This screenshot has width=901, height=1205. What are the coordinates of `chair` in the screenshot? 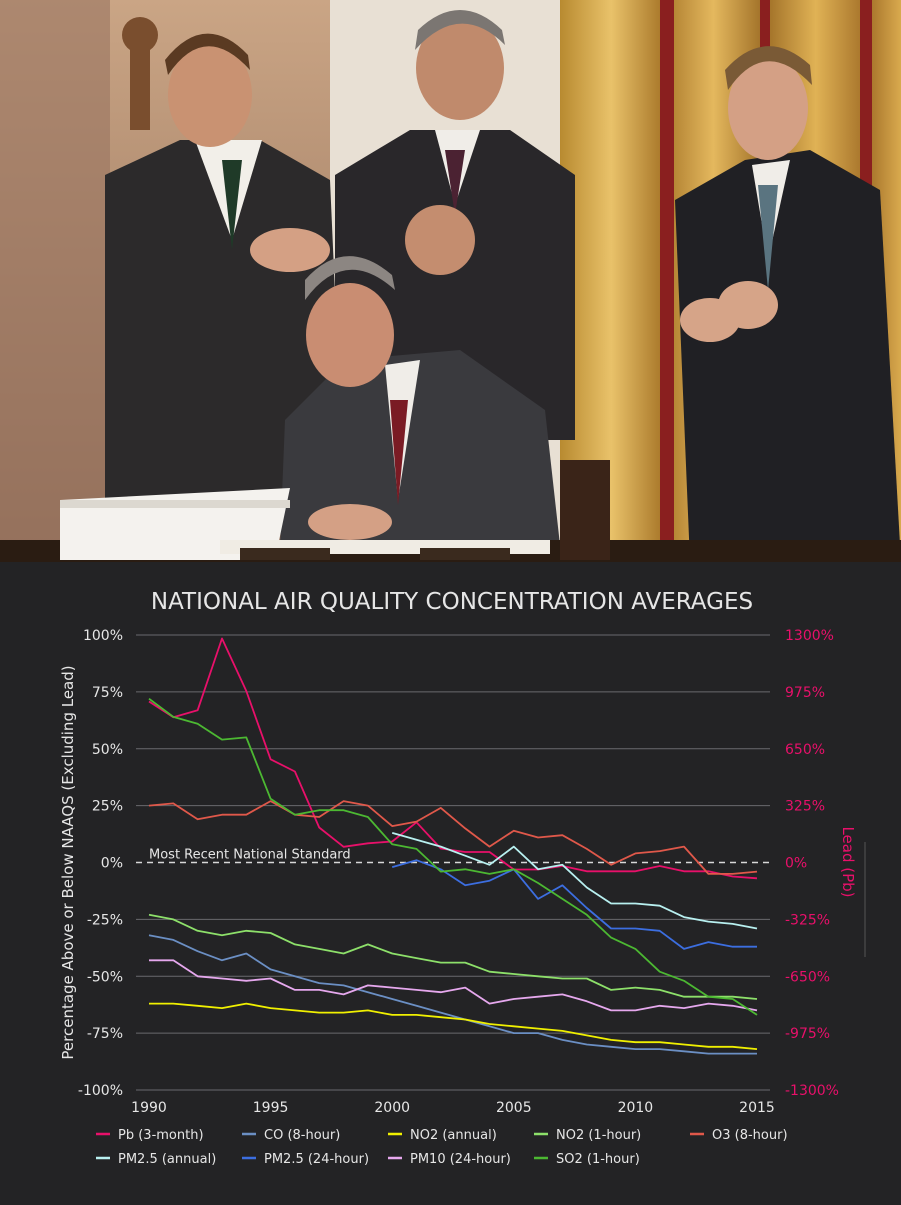 It's located at (585, 510).